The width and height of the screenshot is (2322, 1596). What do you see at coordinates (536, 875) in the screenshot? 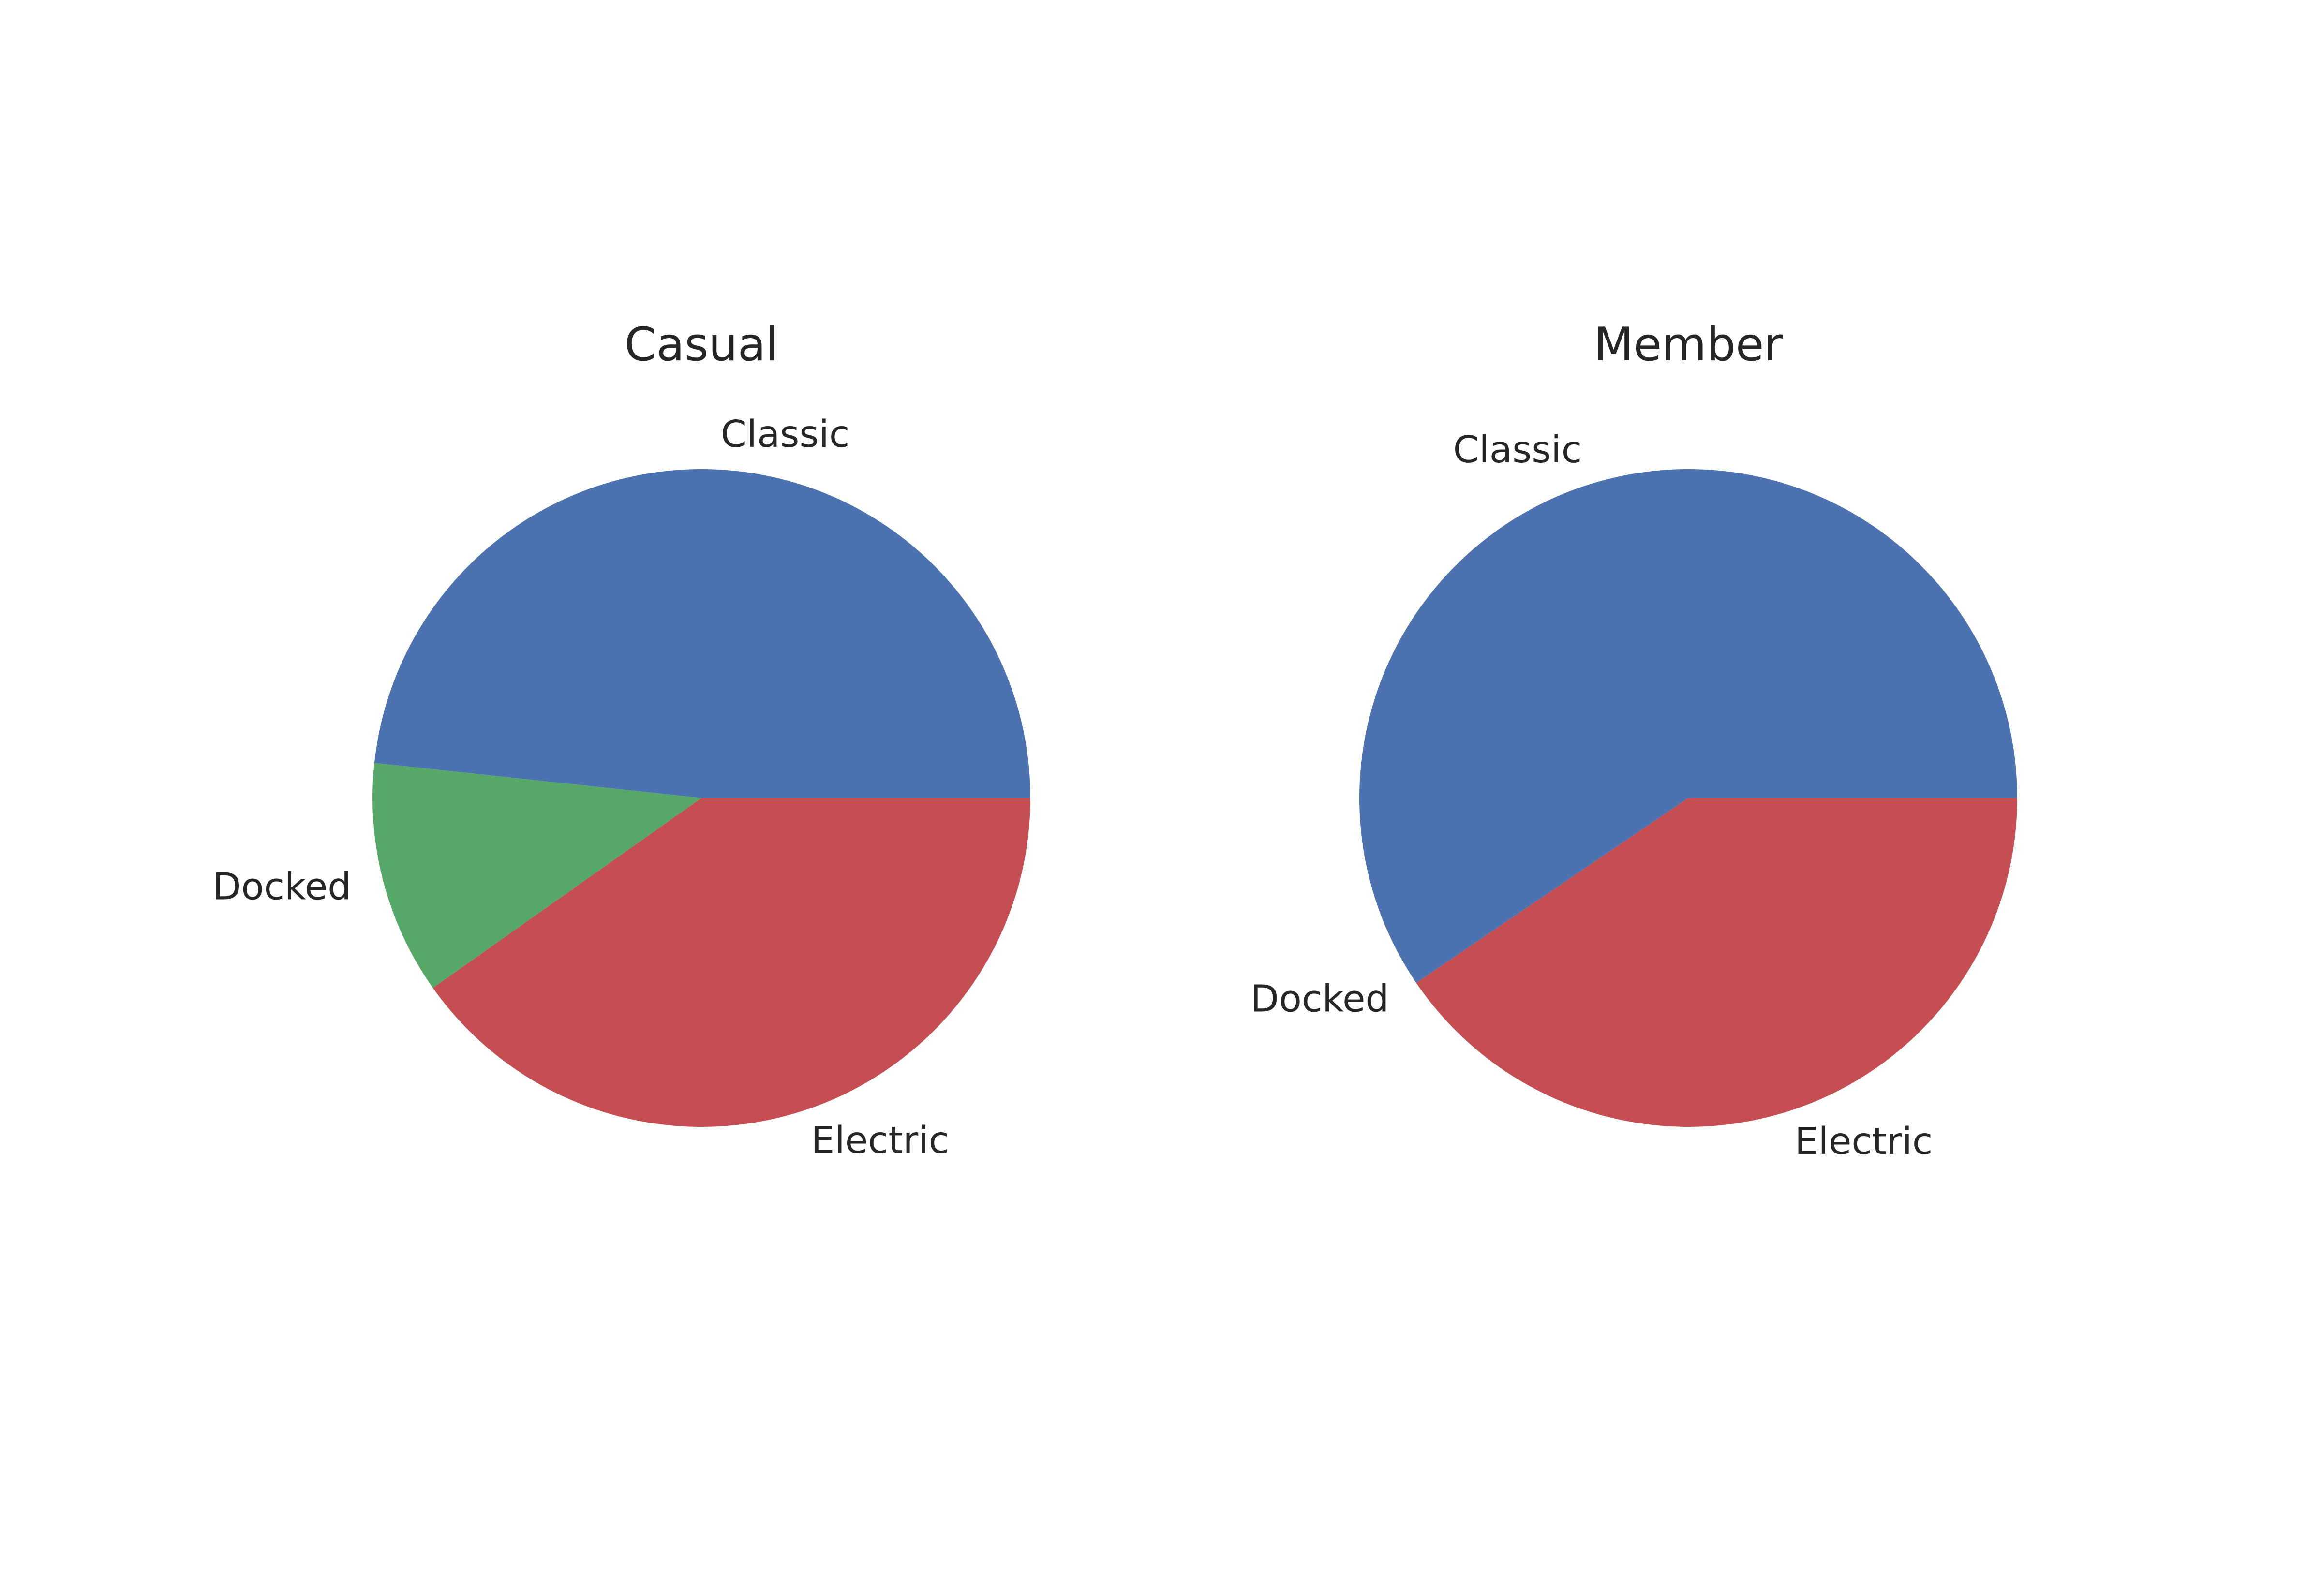
I see `pie-slice-docked` at bounding box center [536, 875].